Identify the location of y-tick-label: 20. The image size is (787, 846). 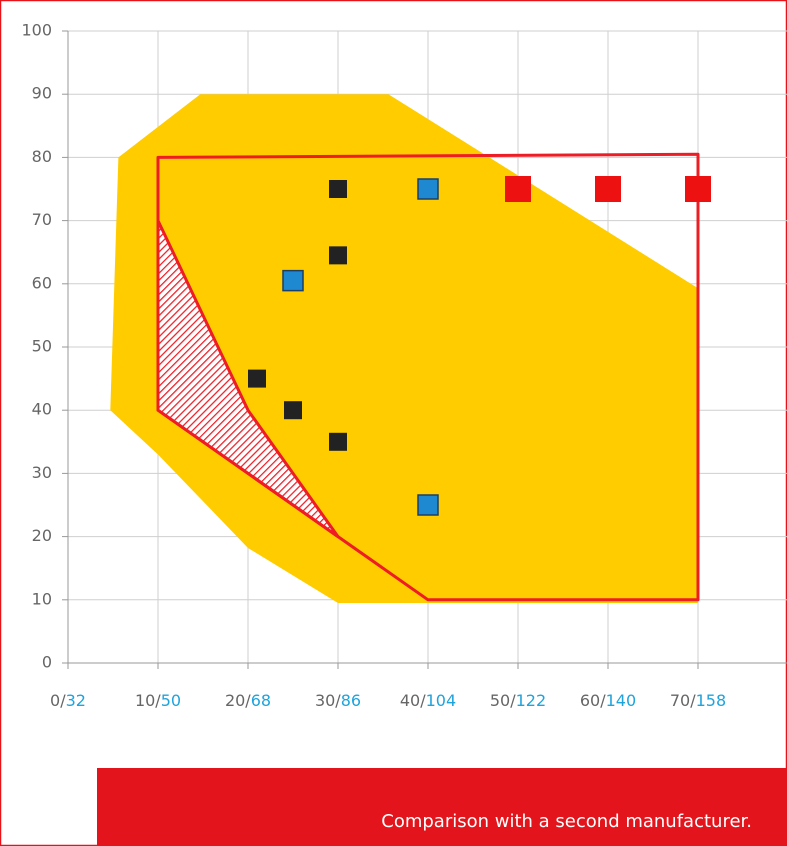
(42, 535).